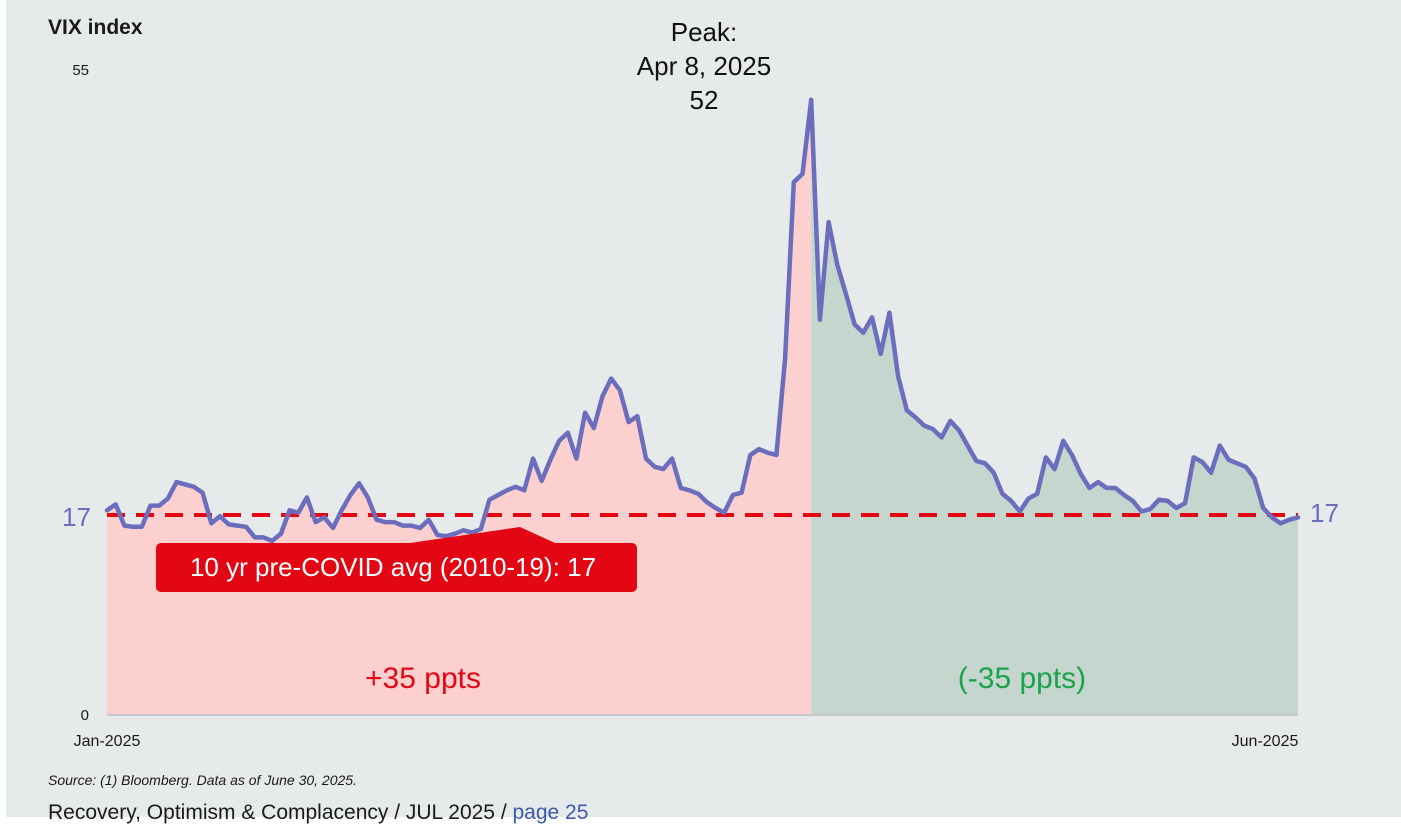  I want to click on reference-callout: 10 yr pre-COVID avg (2010-19): 17, so click(396, 559).